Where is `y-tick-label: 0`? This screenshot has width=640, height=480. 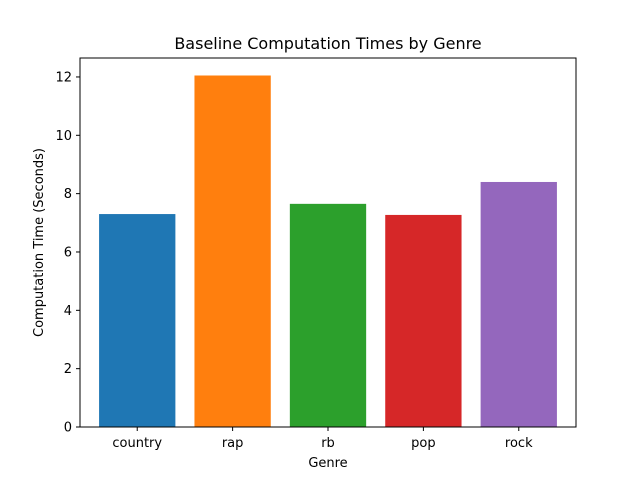 y-tick-label: 0 is located at coordinates (68, 428).